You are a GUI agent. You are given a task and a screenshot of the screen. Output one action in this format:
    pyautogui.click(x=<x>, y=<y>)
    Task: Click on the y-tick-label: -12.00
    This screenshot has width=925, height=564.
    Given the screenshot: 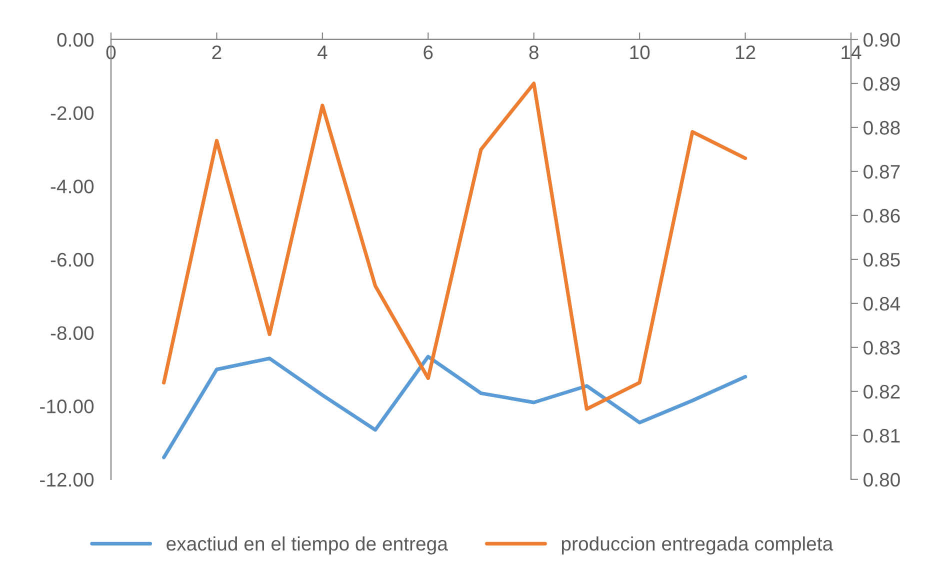 What is the action you would take?
    pyautogui.click(x=67, y=479)
    